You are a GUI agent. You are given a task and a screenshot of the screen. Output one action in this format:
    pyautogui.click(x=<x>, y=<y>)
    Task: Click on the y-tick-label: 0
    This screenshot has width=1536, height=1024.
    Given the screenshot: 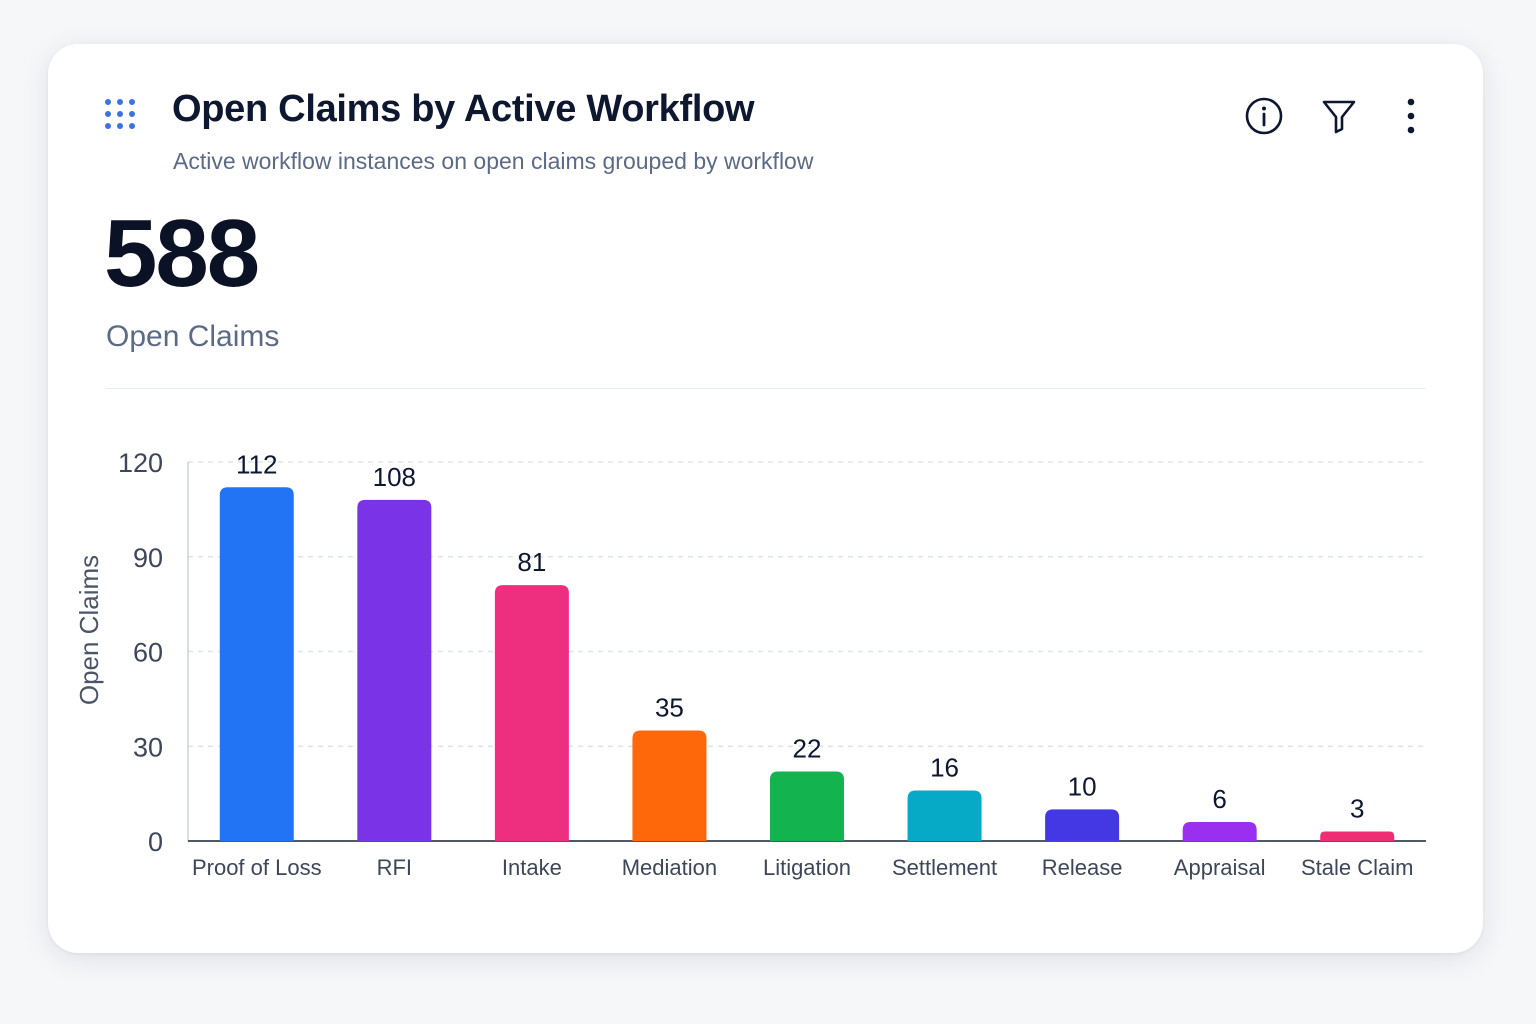 What is the action you would take?
    pyautogui.click(x=155, y=842)
    